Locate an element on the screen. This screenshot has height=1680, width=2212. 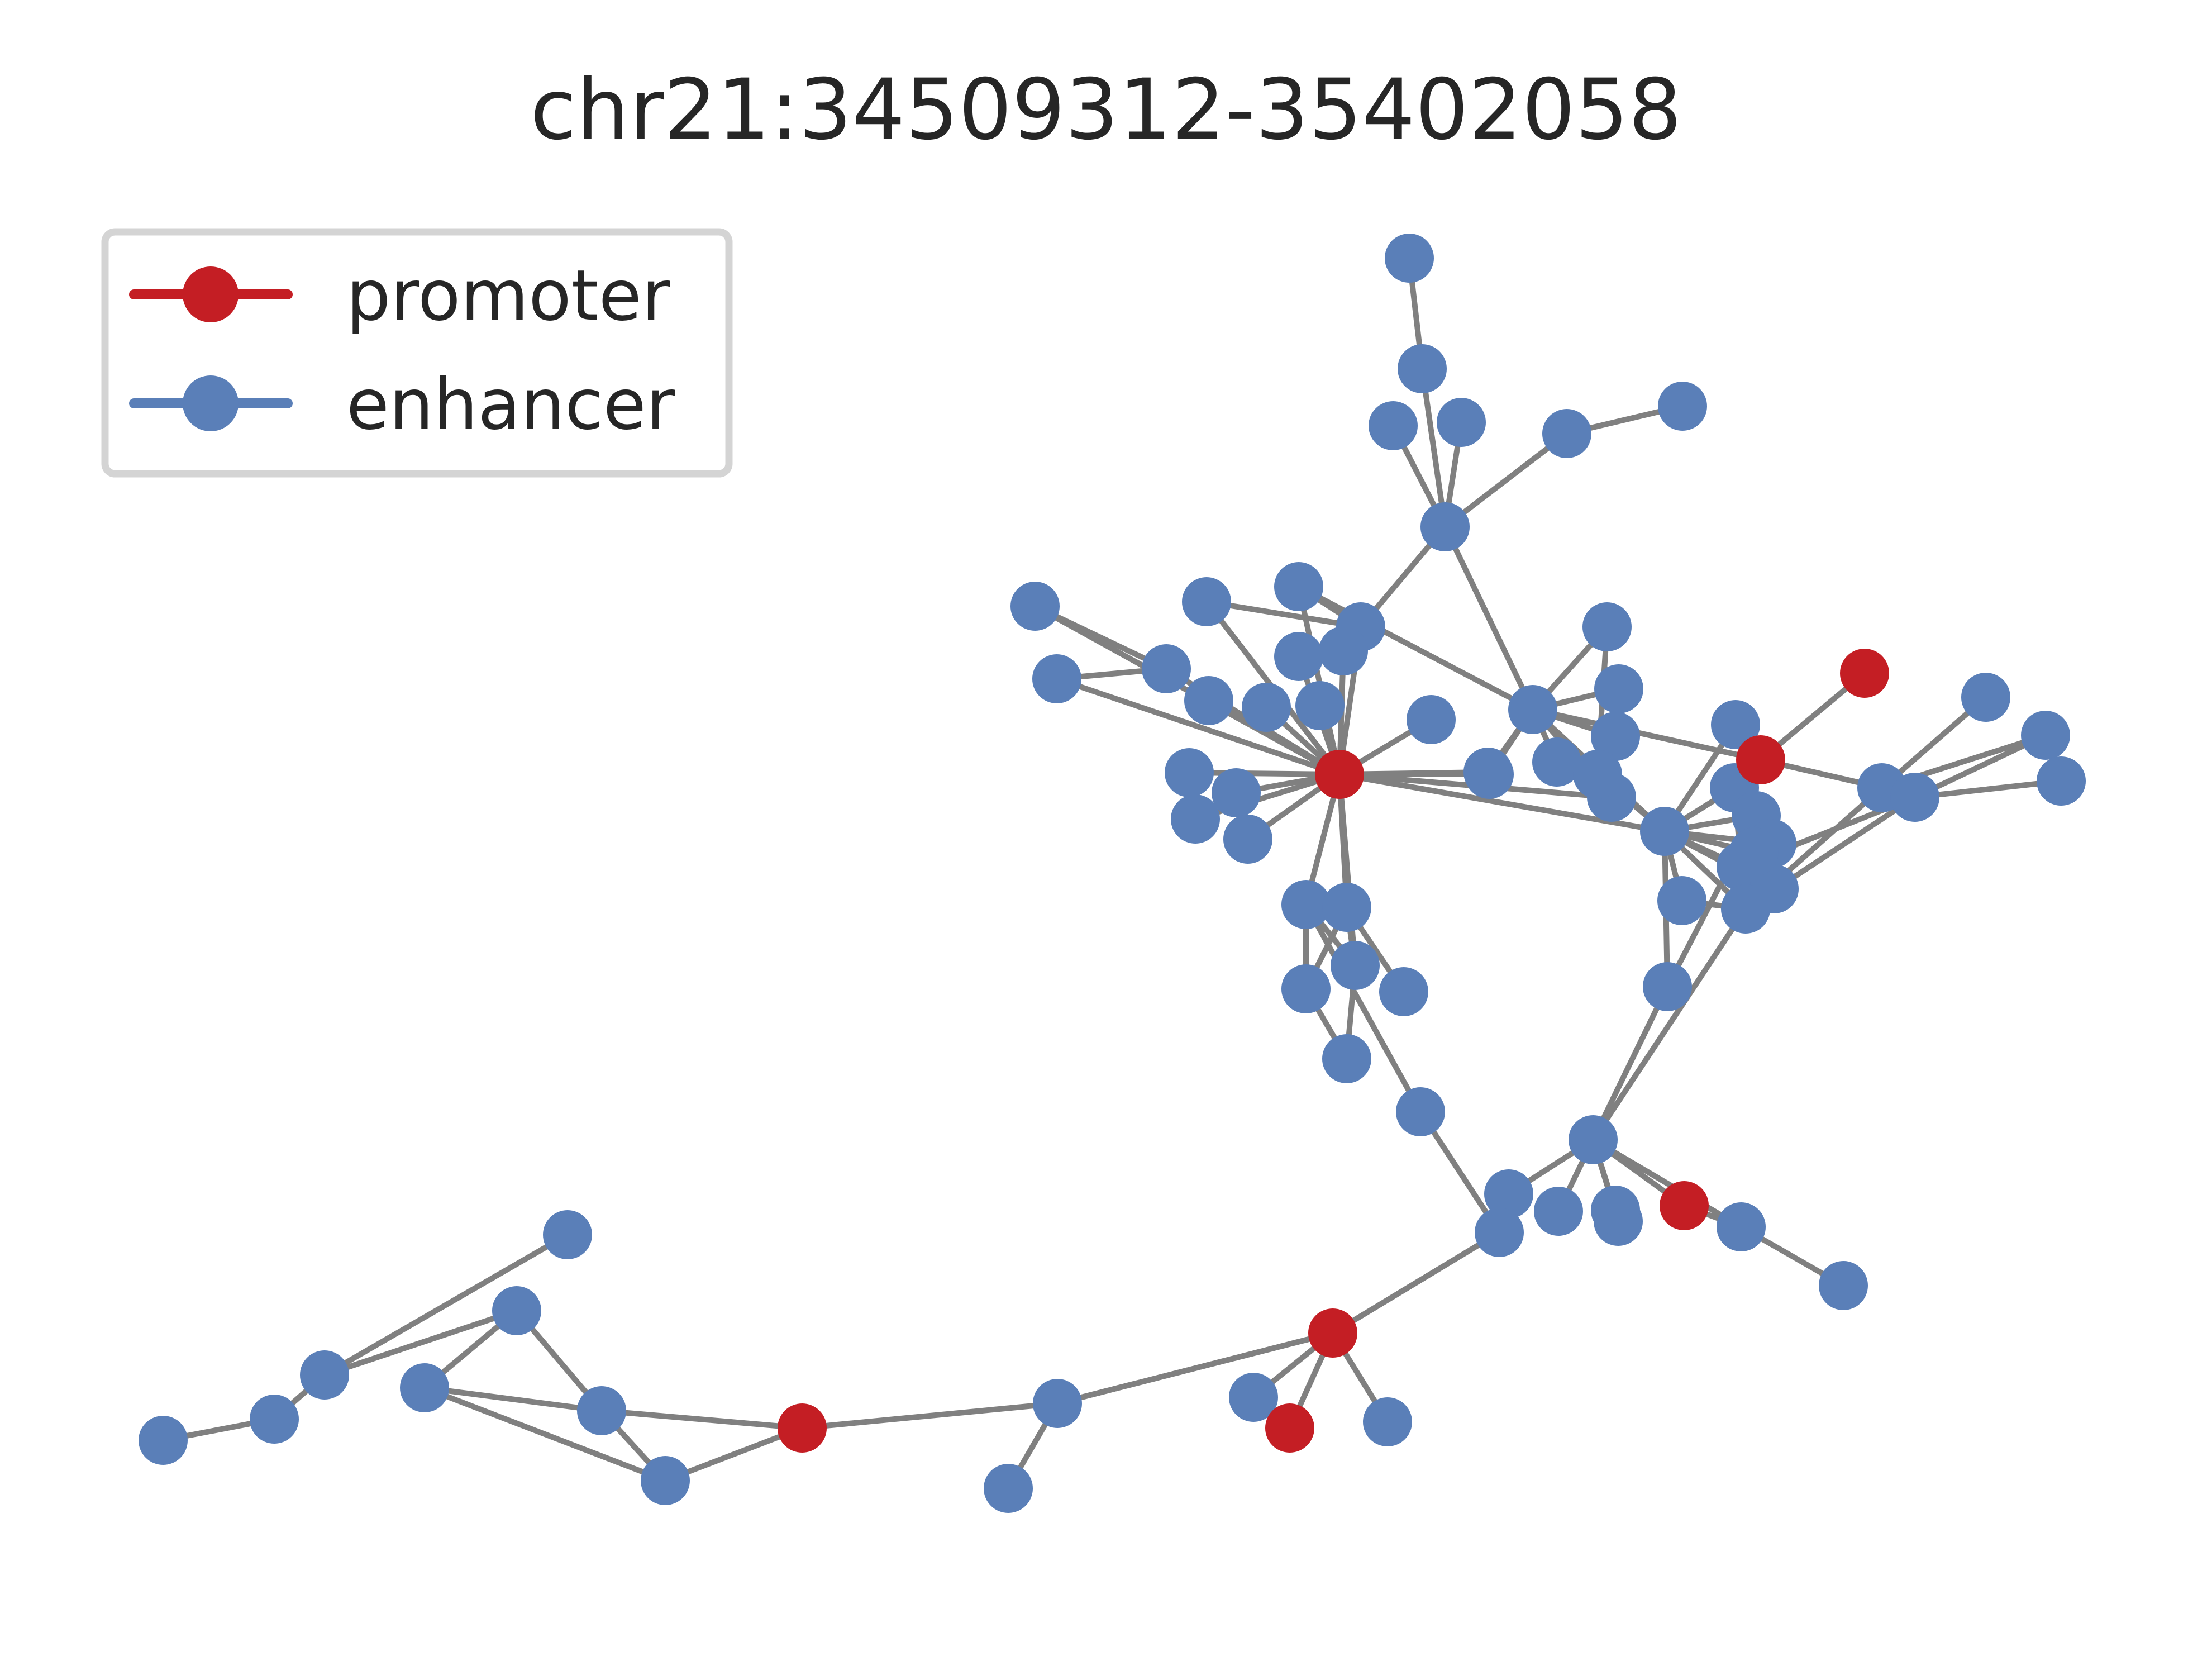
enhancer-node-e_top1 is located at coordinates (1410, 259).